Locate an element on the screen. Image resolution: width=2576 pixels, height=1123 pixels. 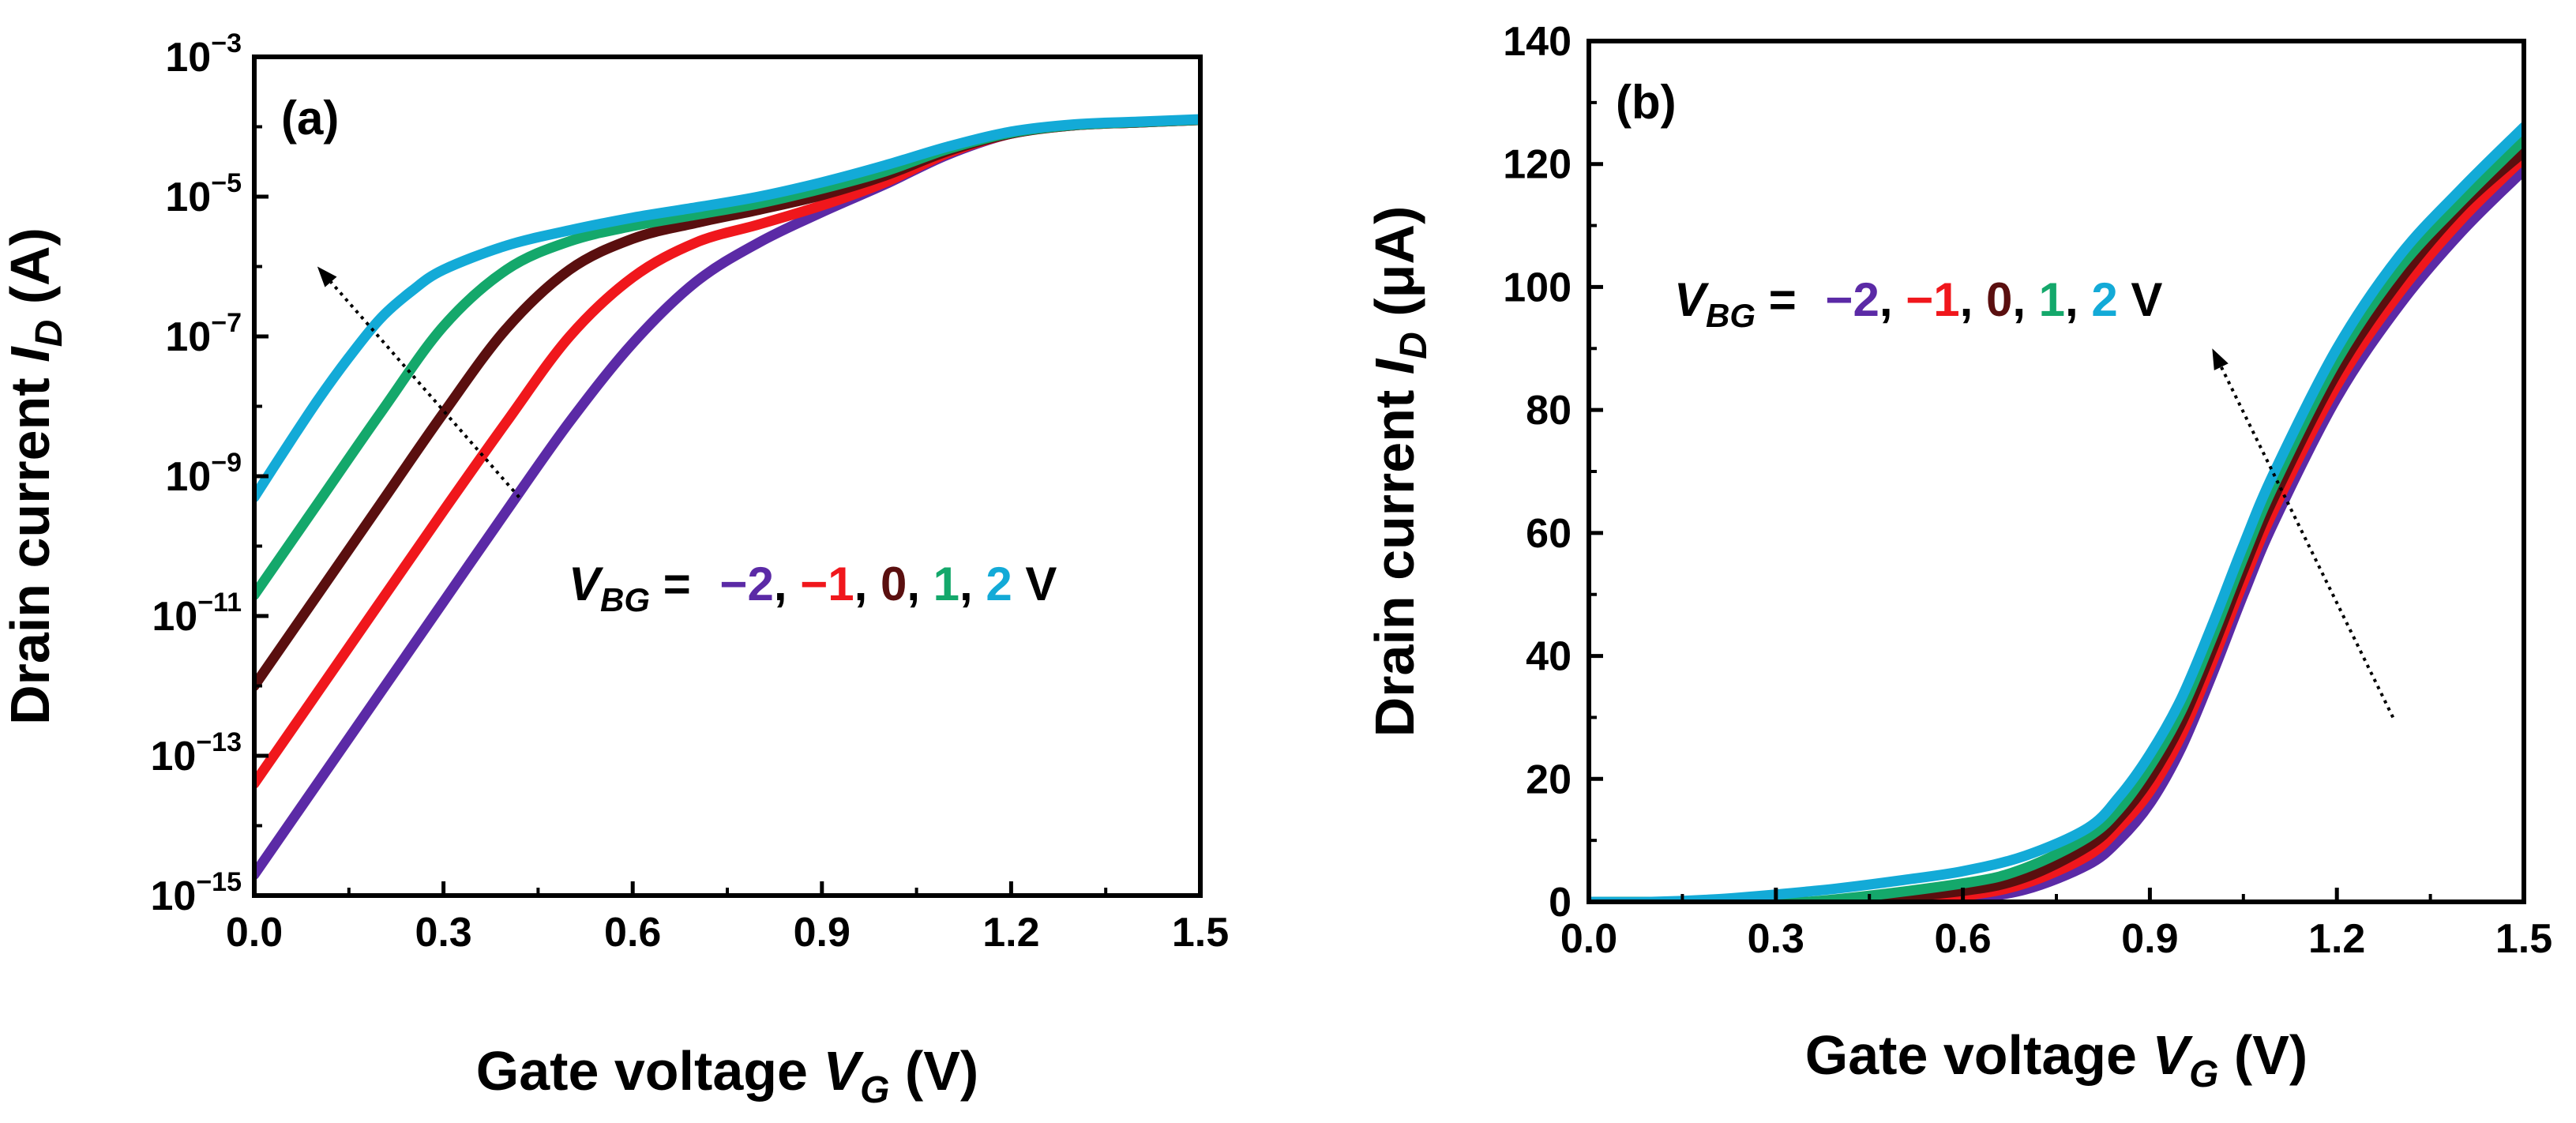
y-tick-exponent: −15 is located at coordinates (219, 882).